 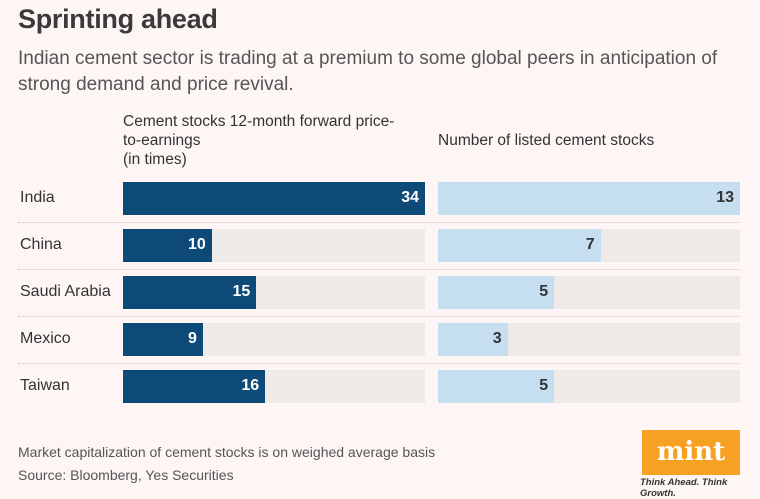 I want to click on bar-track: 15, so click(x=274, y=292).